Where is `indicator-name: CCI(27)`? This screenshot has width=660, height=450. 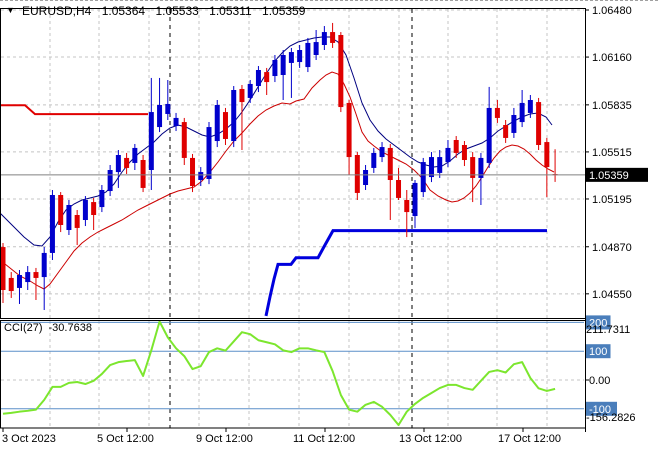
indicator-name: CCI(27) is located at coordinates (23, 328).